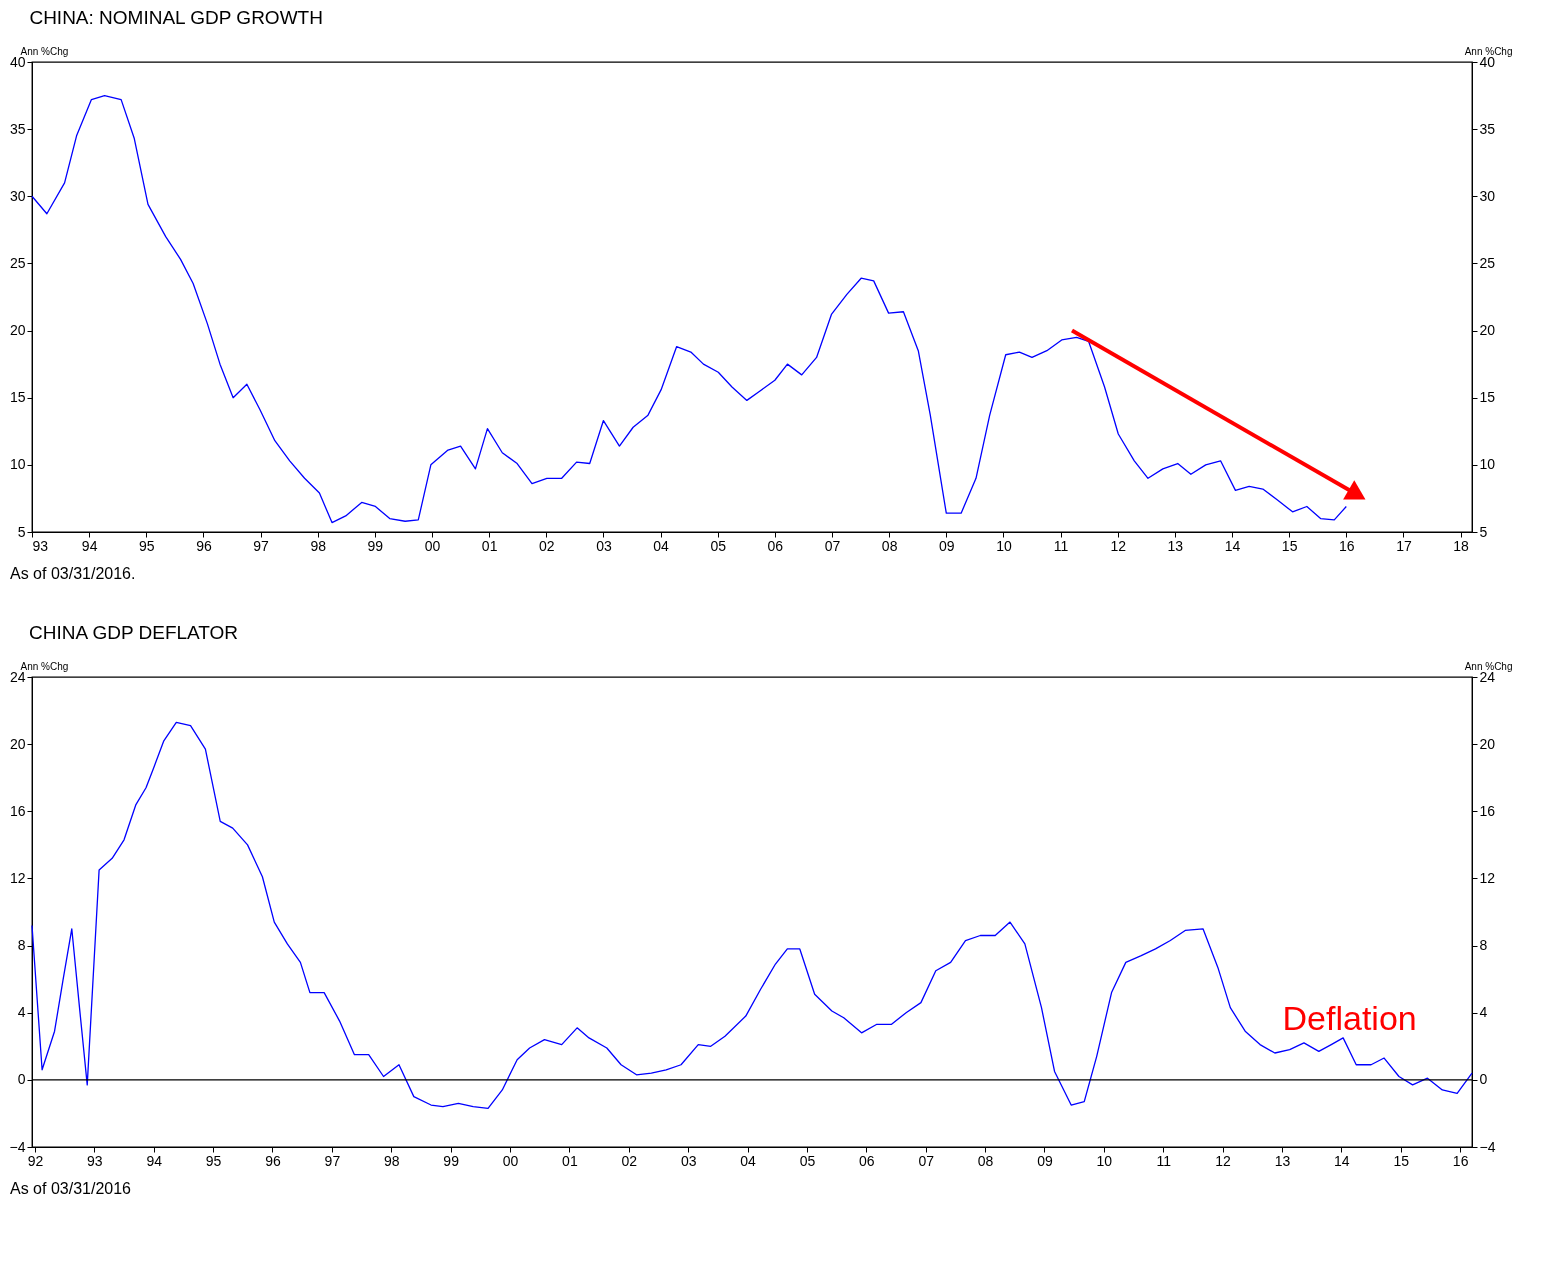 This screenshot has width=1552, height=1276. Describe the element at coordinates (1461, 545) in the screenshot. I see `x-tick-label: 18` at that location.